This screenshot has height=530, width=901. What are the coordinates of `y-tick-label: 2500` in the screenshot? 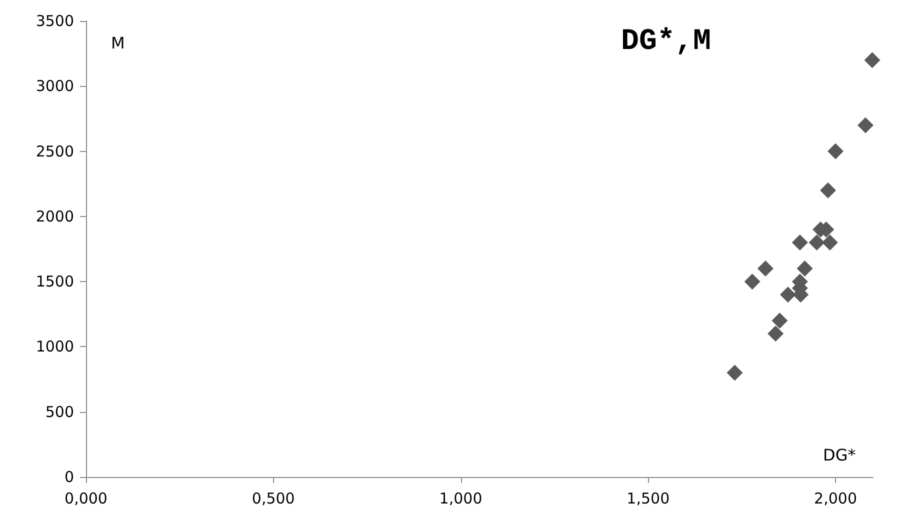 It's located at (55, 151).